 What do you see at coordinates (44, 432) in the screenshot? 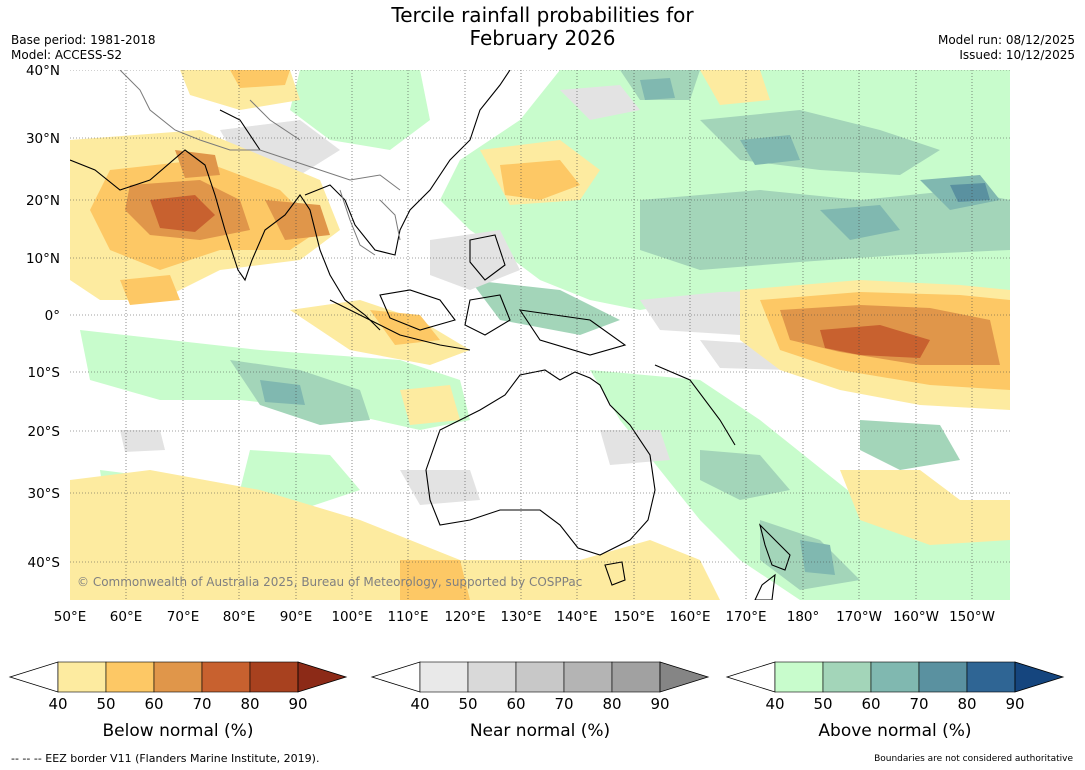
I see `lat-label: 20°S` at bounding box center [44, 432].